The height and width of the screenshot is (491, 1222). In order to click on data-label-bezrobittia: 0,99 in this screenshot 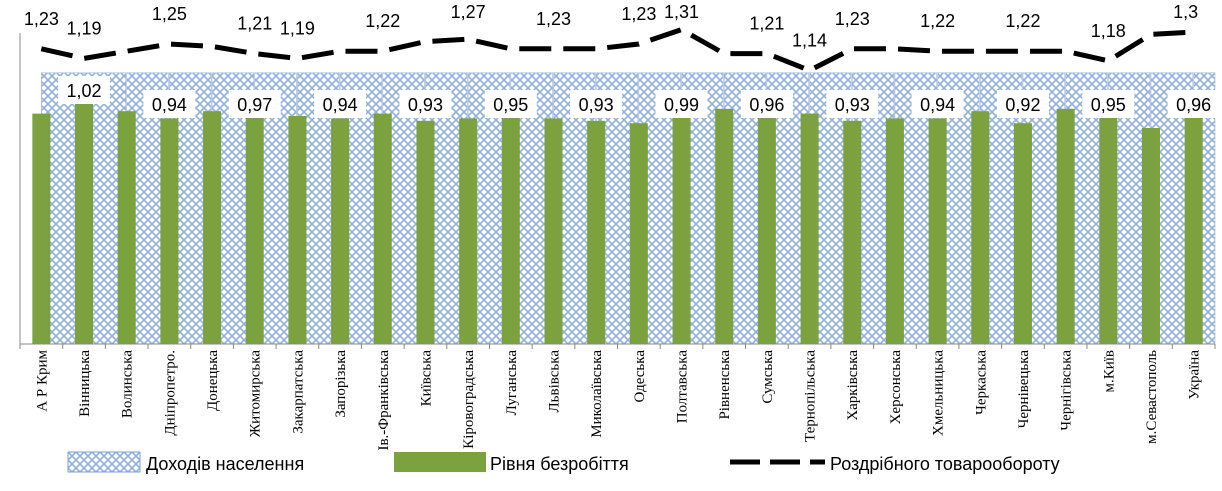, I will do `click(681, 105)`.